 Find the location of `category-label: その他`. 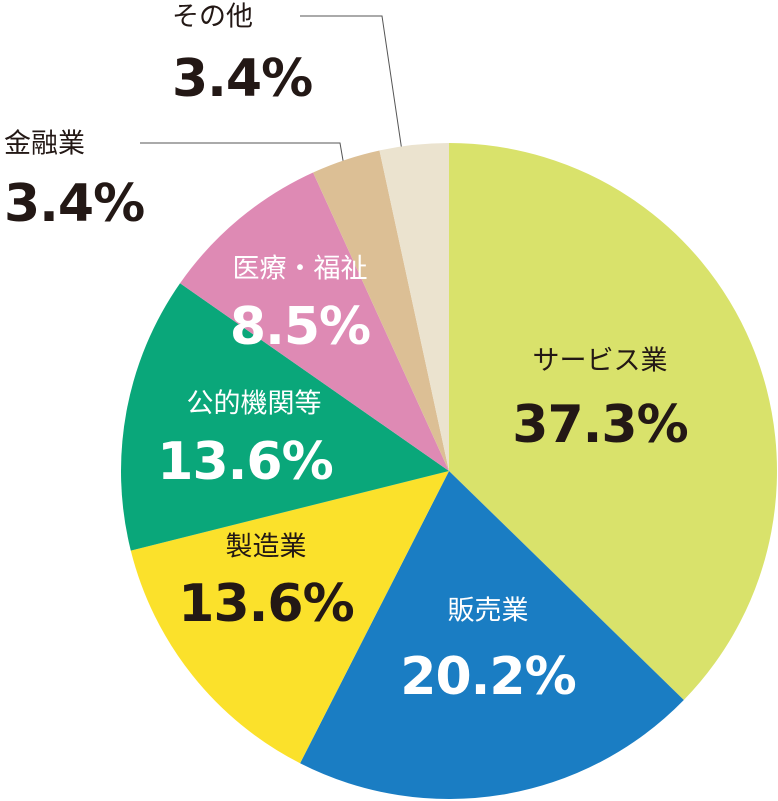

category-label: その他 is located at coordinates (212, 17).